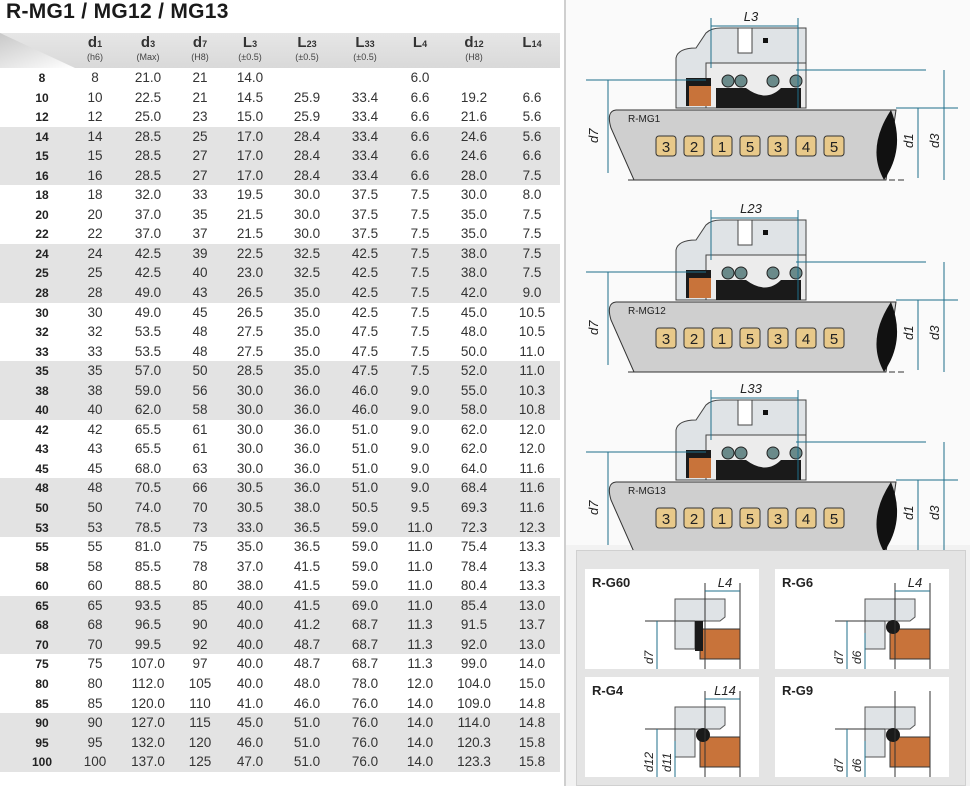 The height and width of the screenshot is (786, 970). I want to click on table-cell: 9.5, so click(420, 508).